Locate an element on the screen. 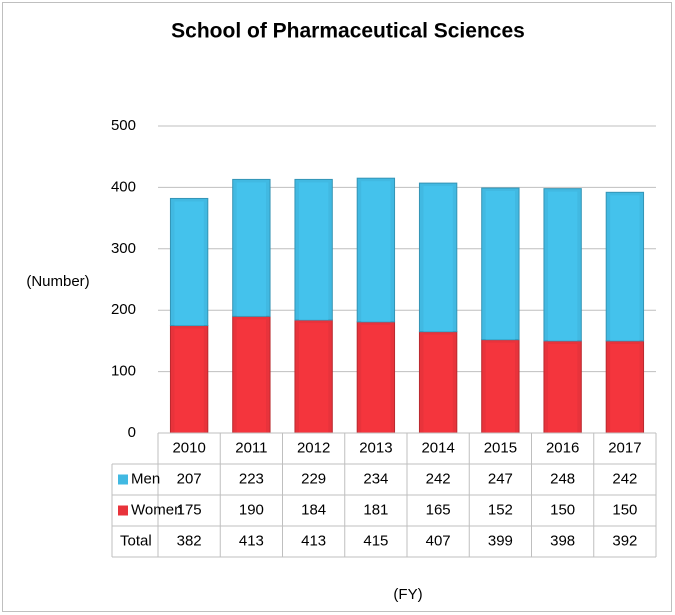 The height and width of the screenshot is (615, 675). table-value: 181 is located at coordinates (375, 509).